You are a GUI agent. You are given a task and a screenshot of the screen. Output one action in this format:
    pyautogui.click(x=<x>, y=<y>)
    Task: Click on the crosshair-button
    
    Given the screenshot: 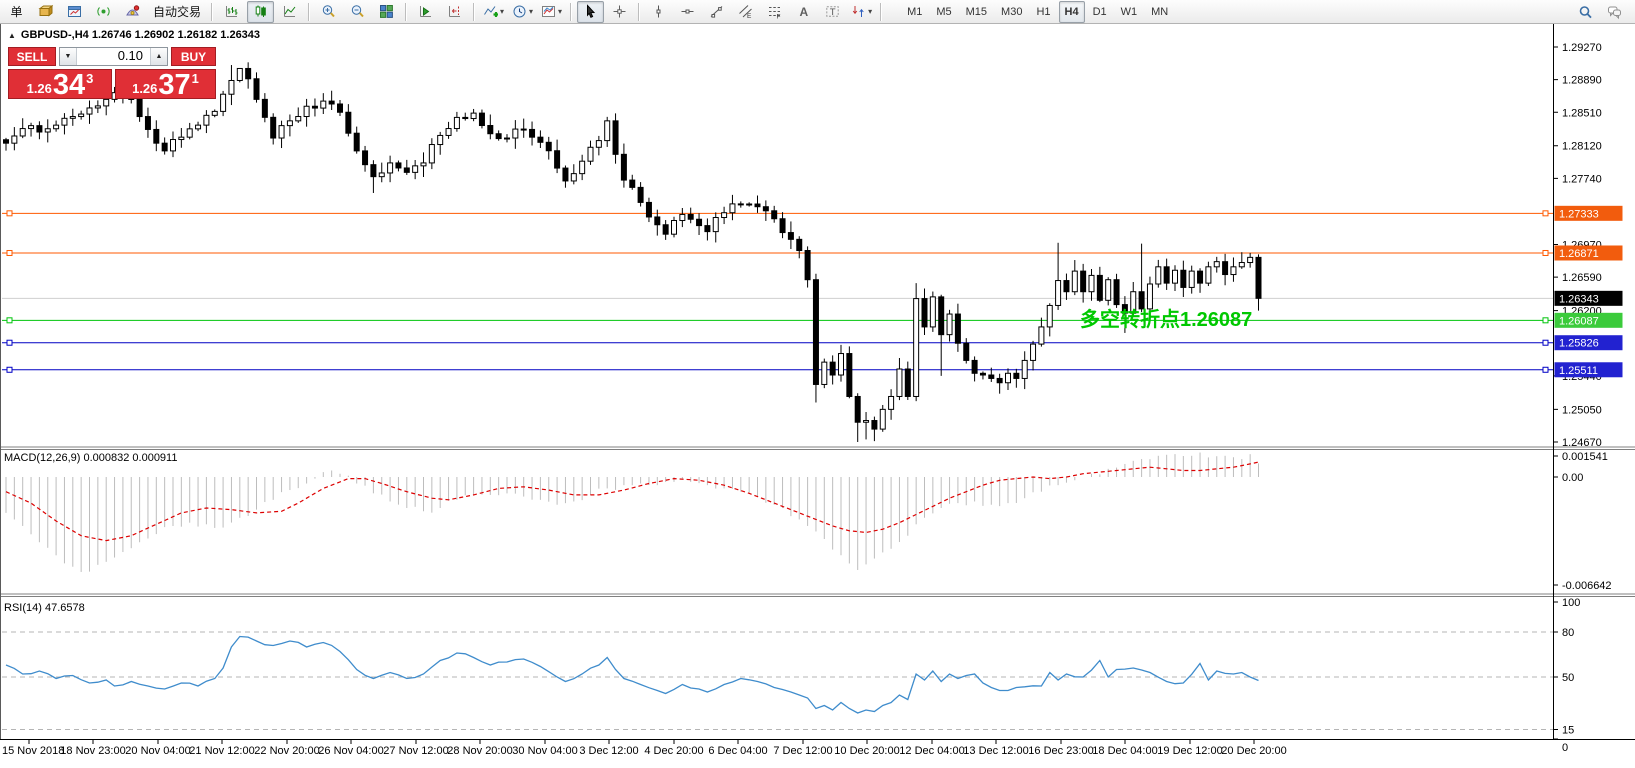 What is the action you would take?
    pyautogui.click(x=619, y=12)
    